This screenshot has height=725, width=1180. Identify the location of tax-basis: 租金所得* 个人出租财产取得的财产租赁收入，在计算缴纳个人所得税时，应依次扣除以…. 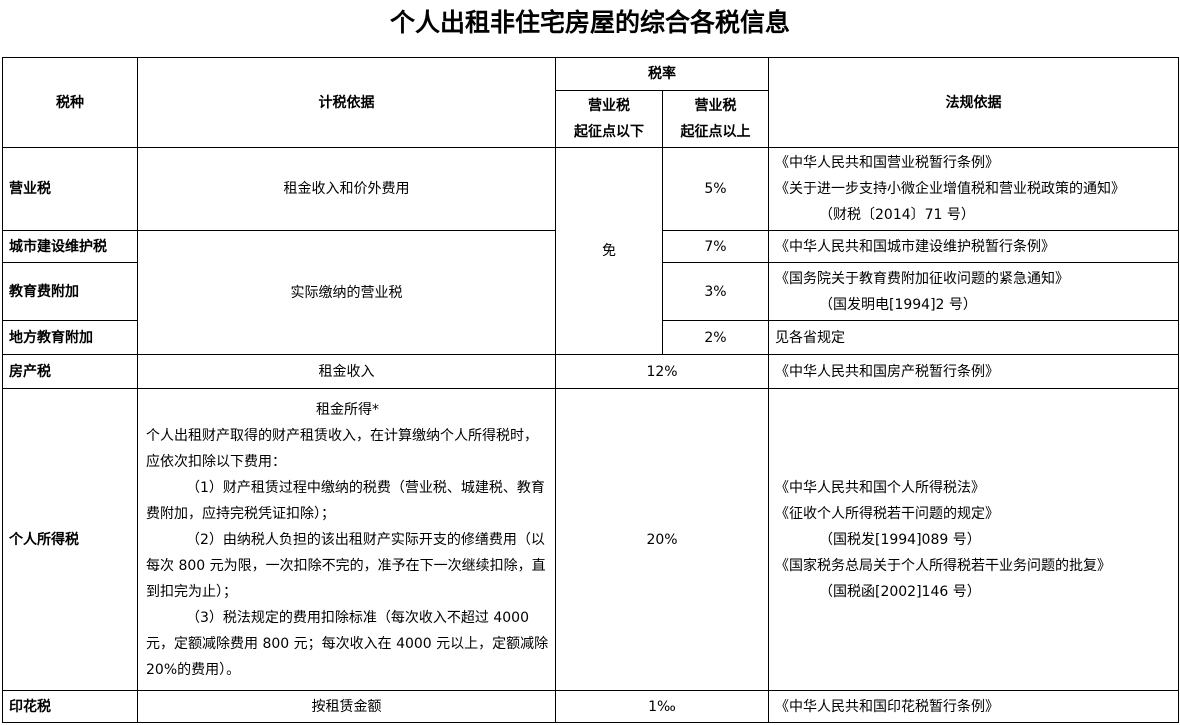
(346, 539).